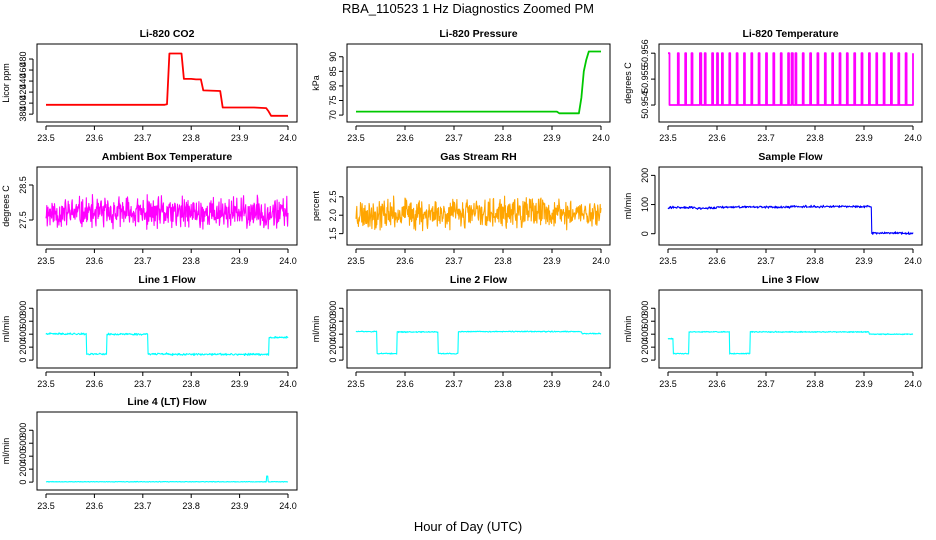 This screenshot has height=540, width=936. I want to click on panel-title: Li-820 CO2, so click(167, 34).